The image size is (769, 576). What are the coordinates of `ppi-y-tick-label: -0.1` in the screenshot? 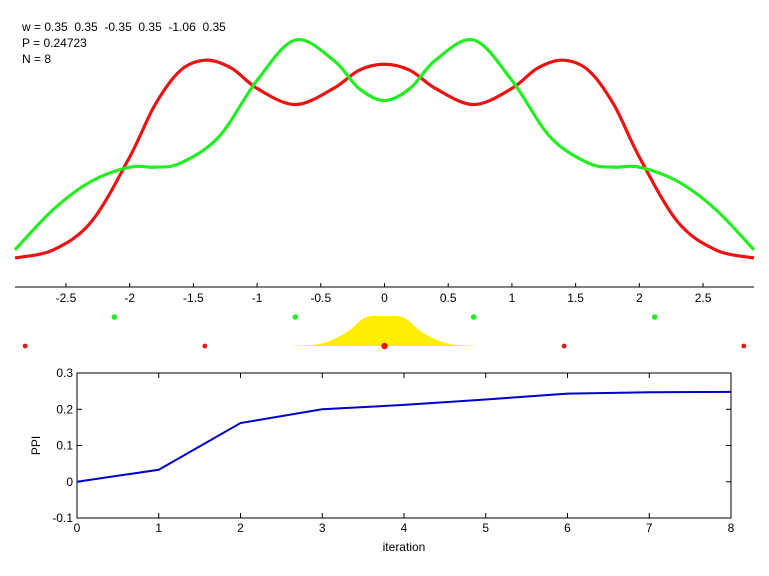 It's located at (62, 518).